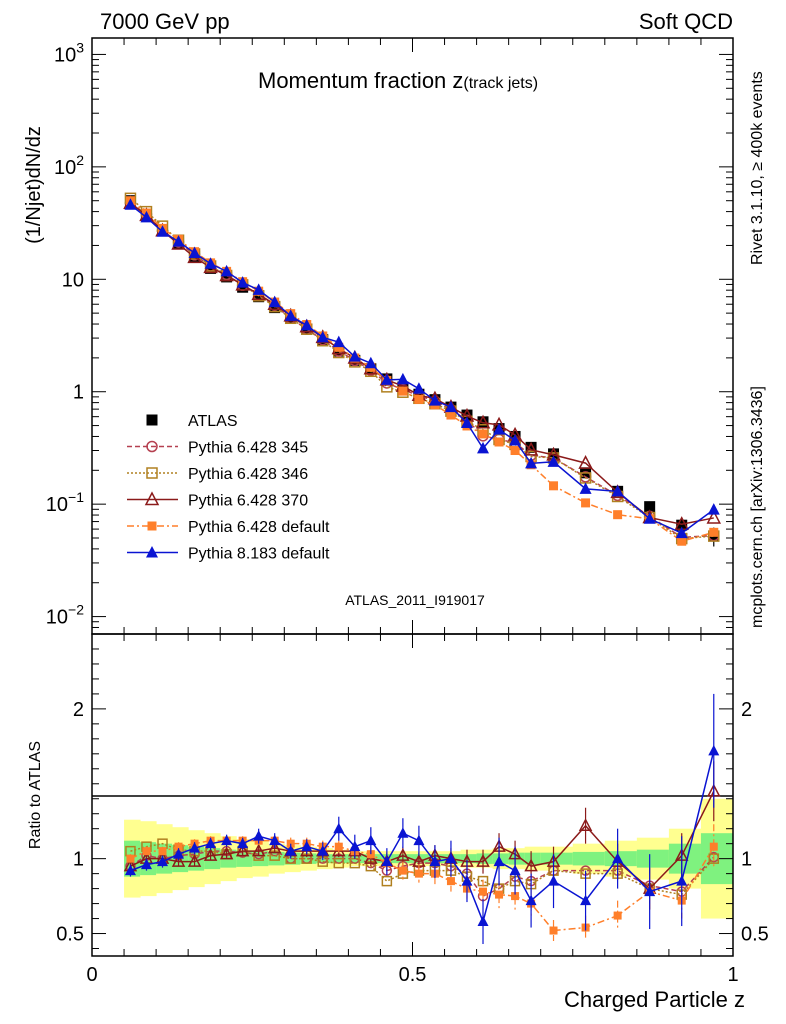 This screenshot has width=786, height=1024. What do you see at coordinates (192, 421) in the screenshot?
I see `legend-item: ATLAS` at bounding box center [192, 421].